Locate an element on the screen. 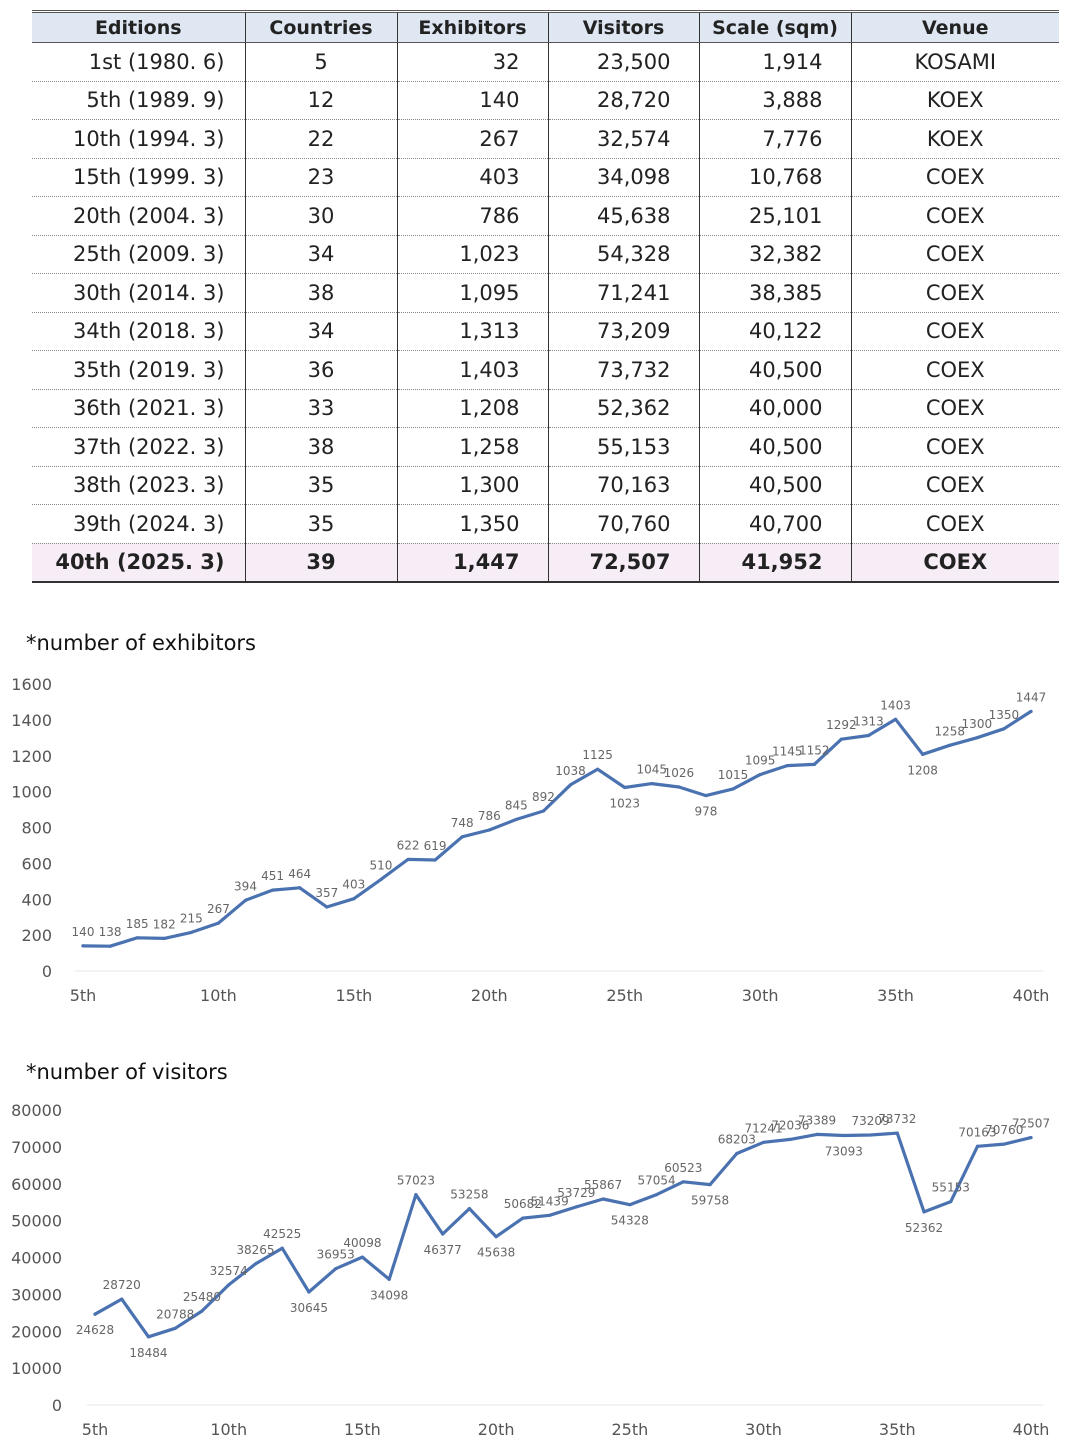 The width and height of the screenshot is (1080, 1452). y-tick-label: 800 is located at coordinates (36, 828).